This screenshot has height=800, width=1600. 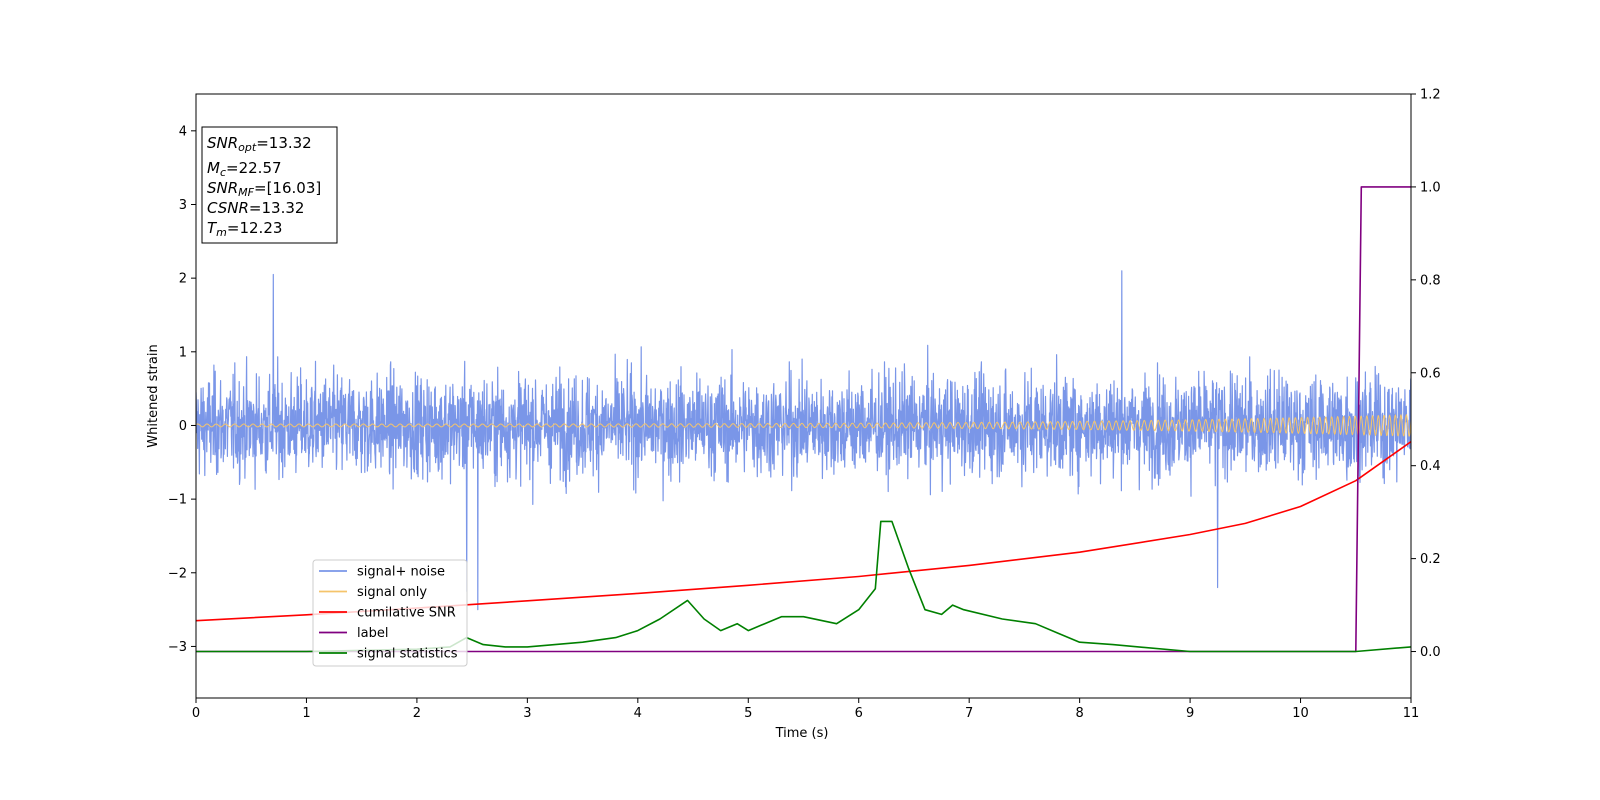 What do you see at coordinates (183, 279) in the screenshot?
I see `y-tick-label: 2` at bounding box center [183, 279].